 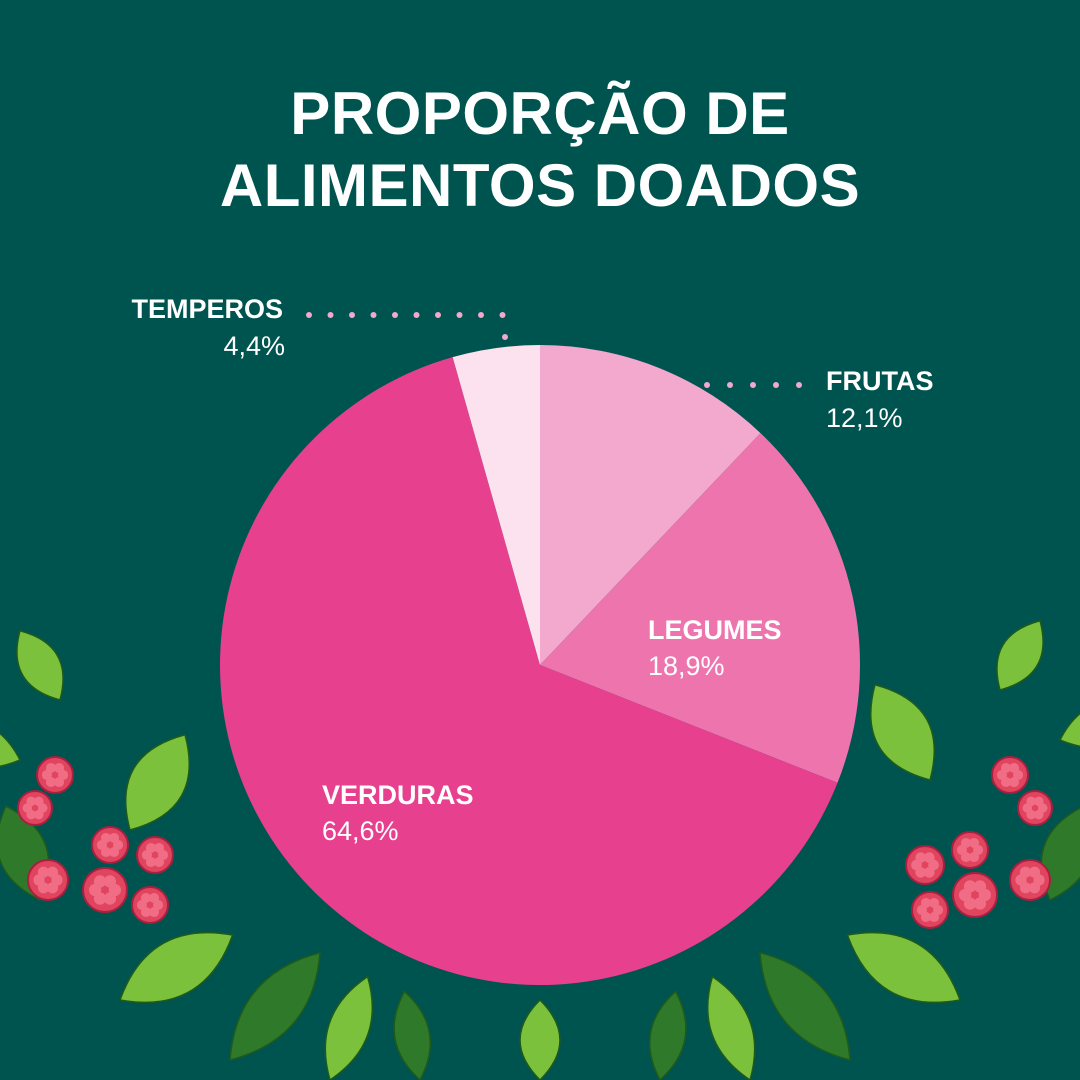 What do you see at coordinates (254, 346) in the screenshot?
I see `value-temperos: 4,4%` at bounding box center [254, 346].